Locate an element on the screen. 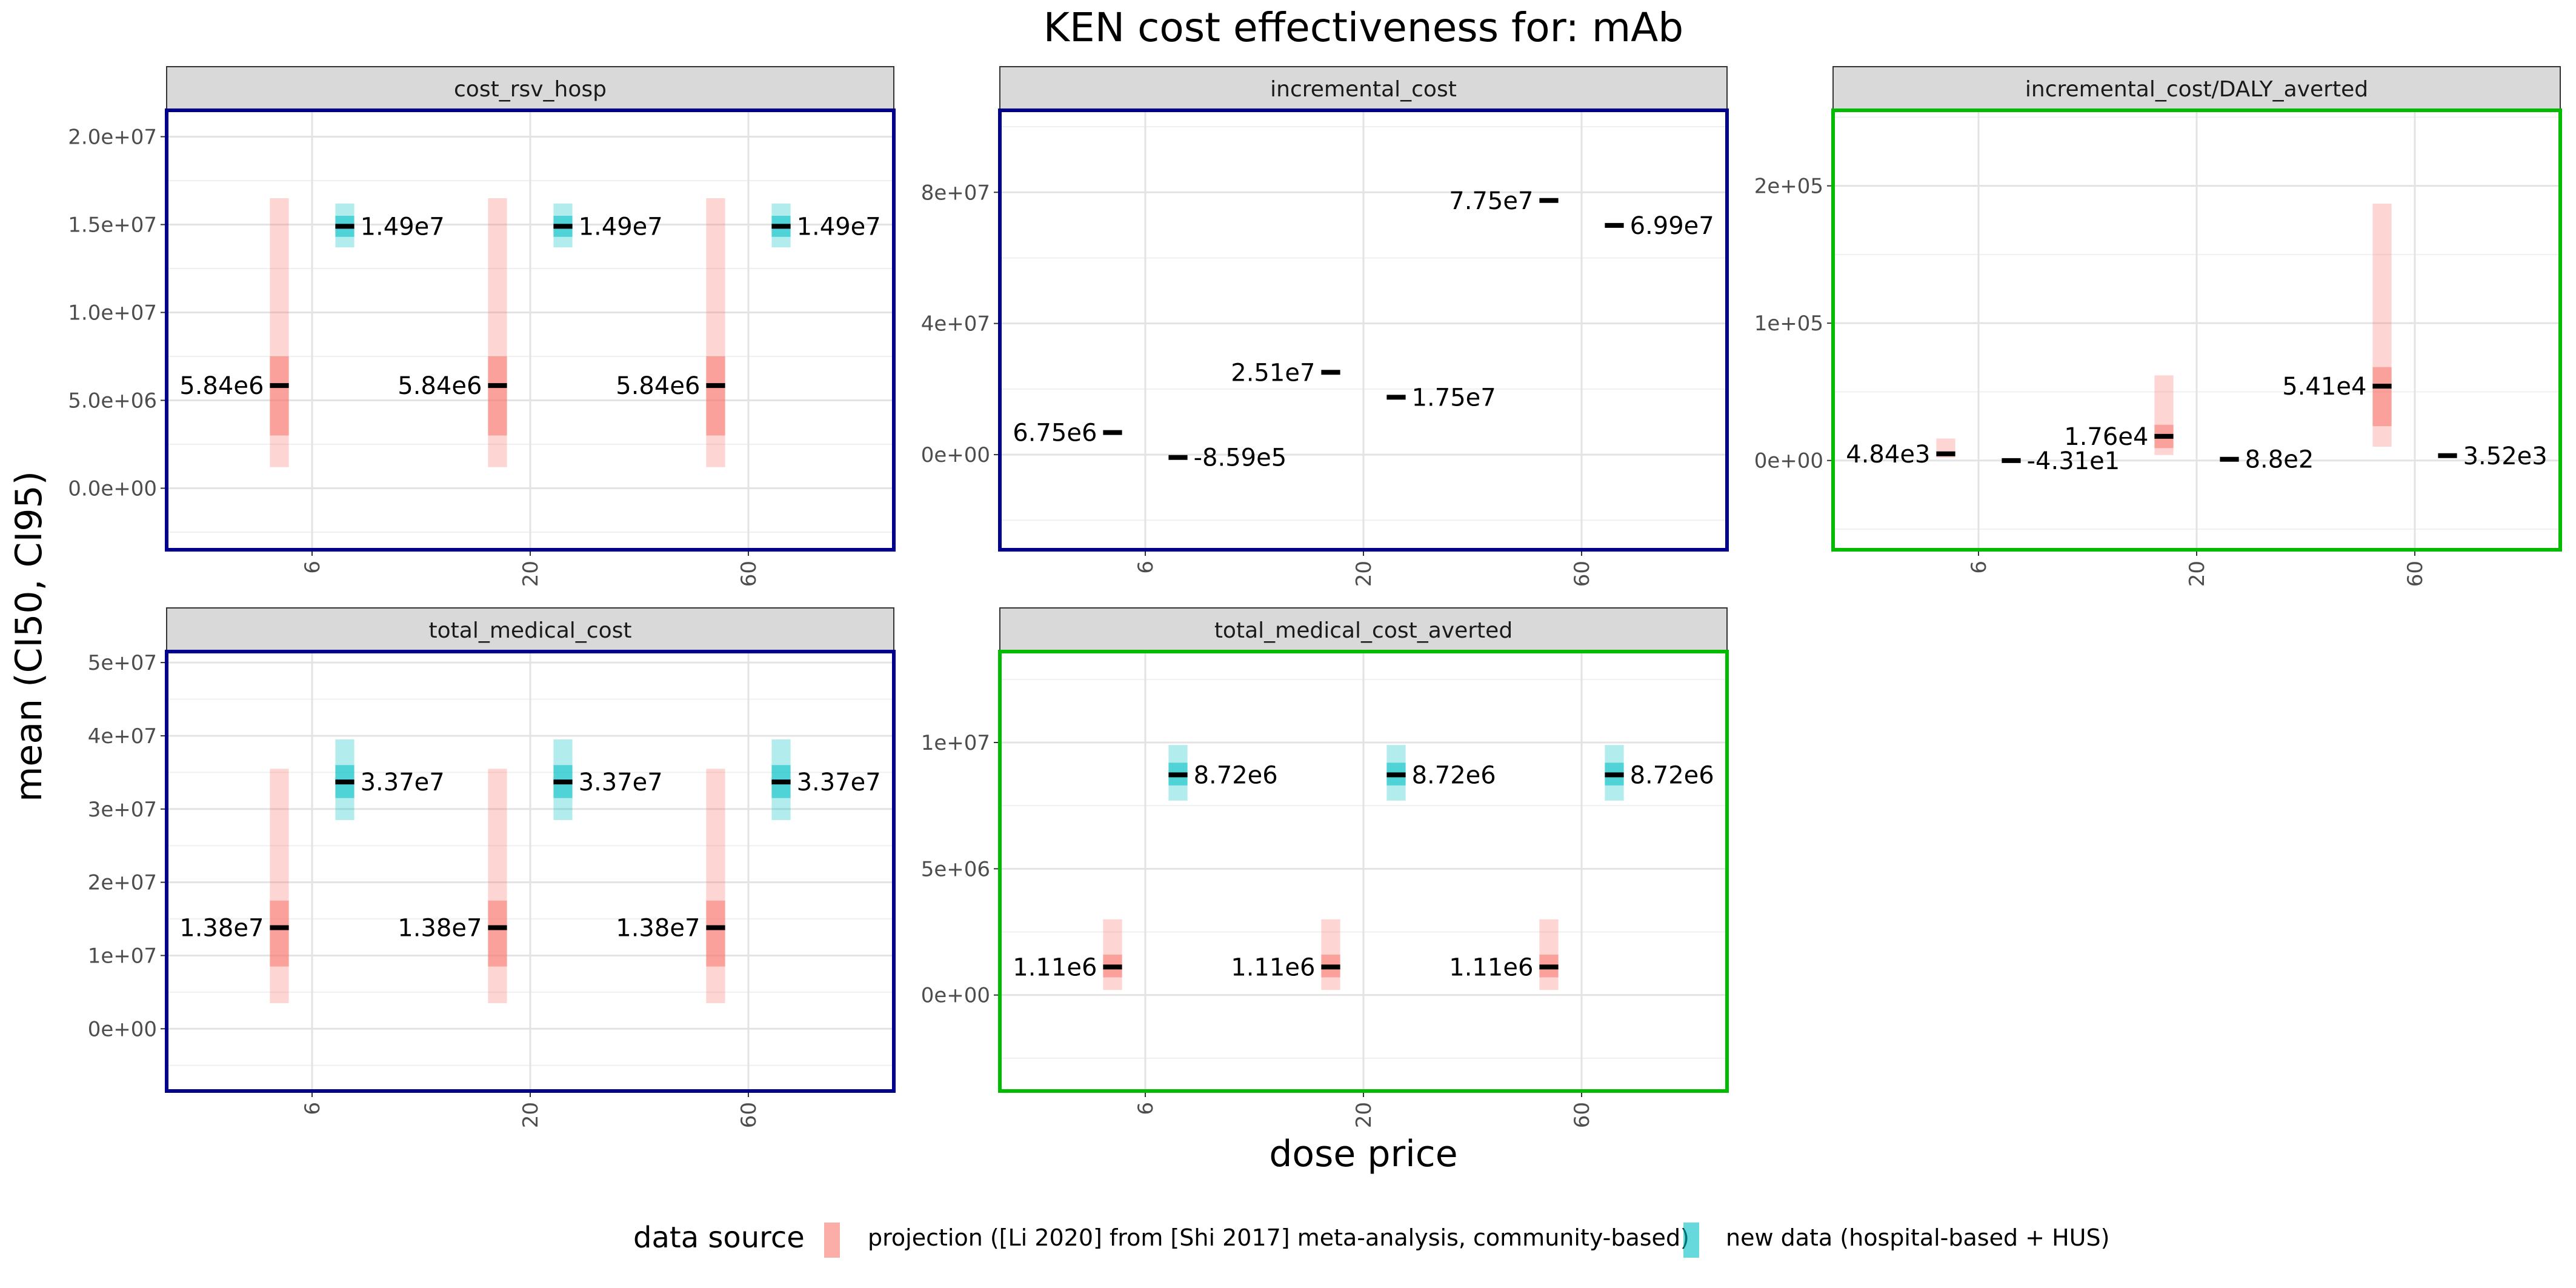  value-label: 7.75e7 is located at coordinates (1491, 201).